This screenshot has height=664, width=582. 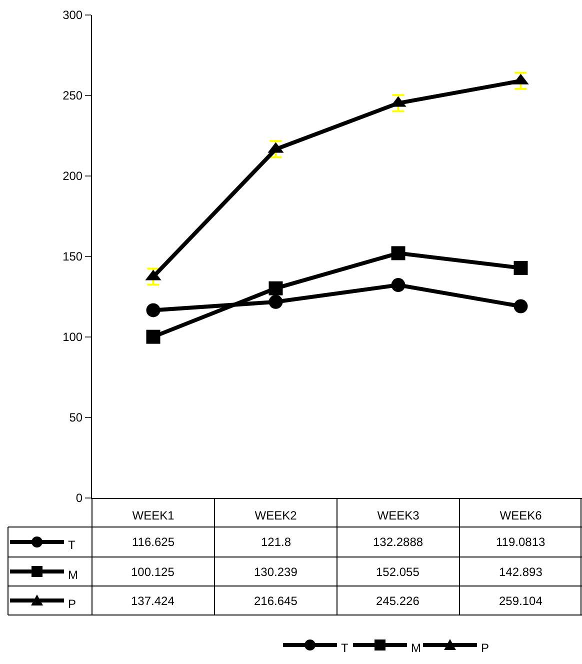 What do you see at coordinates (344, 648) in the screenshot?
I see `text: T` at bounding box center [344, 648].